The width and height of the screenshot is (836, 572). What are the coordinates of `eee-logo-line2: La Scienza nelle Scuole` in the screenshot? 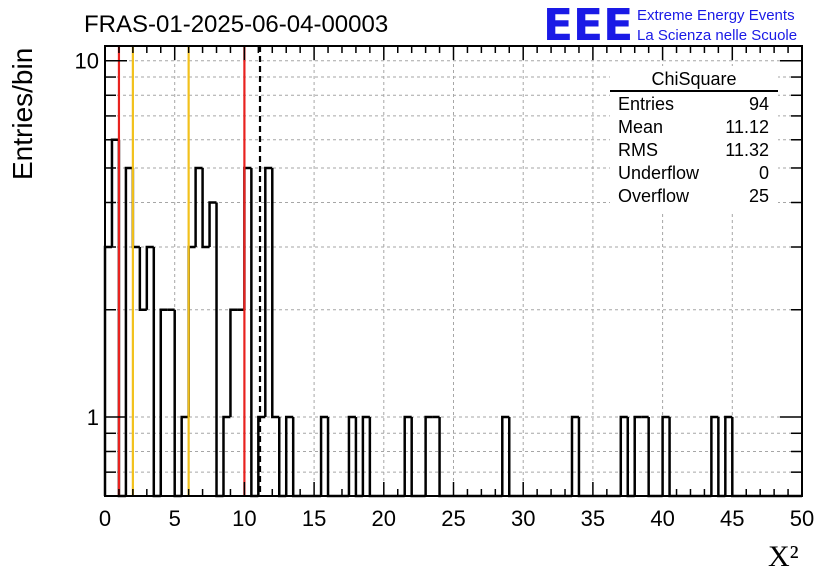 It's located at (717, 35).